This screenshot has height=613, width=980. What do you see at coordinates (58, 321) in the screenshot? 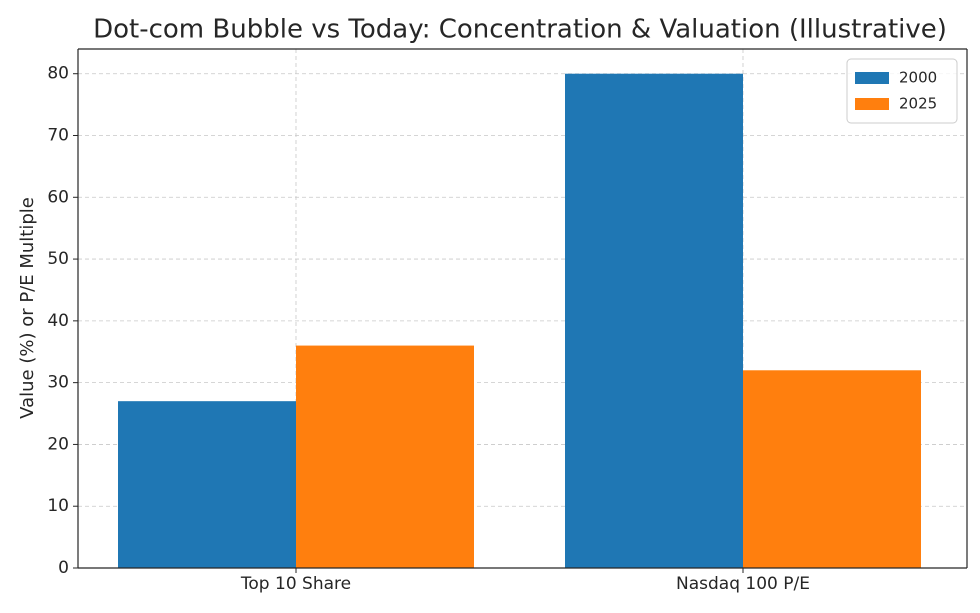
I see `y-tick-label: 40` at bounding box center [58, 321].